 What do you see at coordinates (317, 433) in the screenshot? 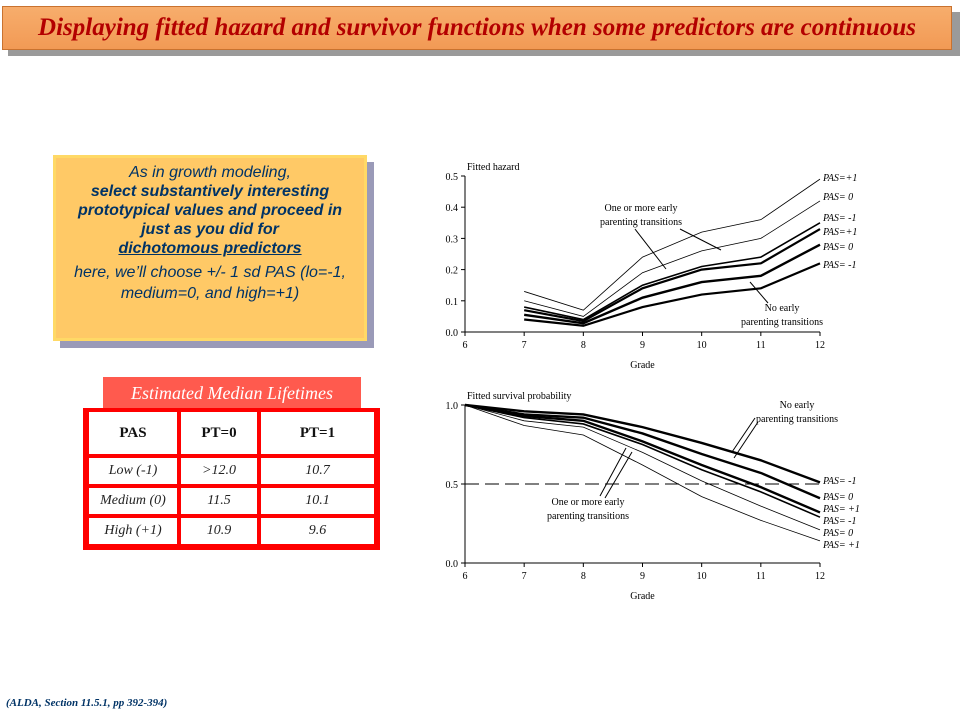
I see `table-header: PT=1` at bounding box center [317, 433].